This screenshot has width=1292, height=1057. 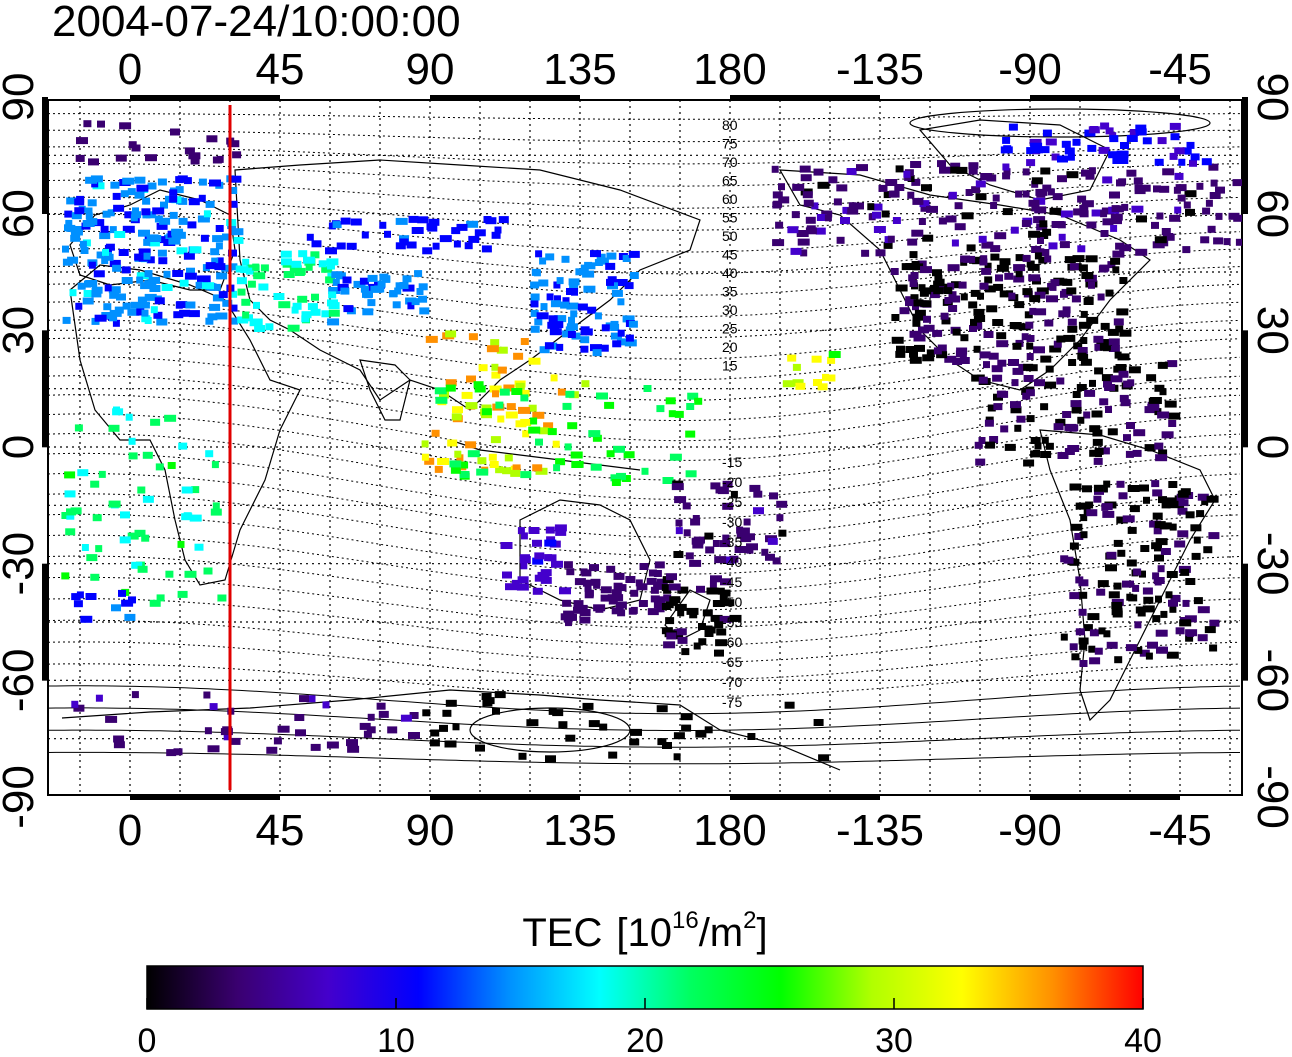 I want to click on mlat-label: -50, so click(x=732, y=602).